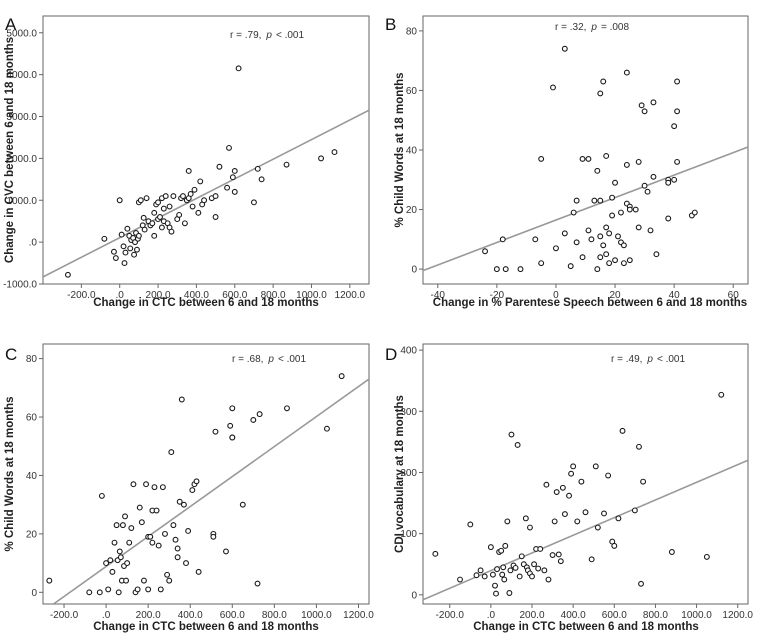 The image size is (757, 637). What do you see at coordinates (408, 473) in the screenshot?
I see `y-tick-label: 200` at bounding box center [408, 473].